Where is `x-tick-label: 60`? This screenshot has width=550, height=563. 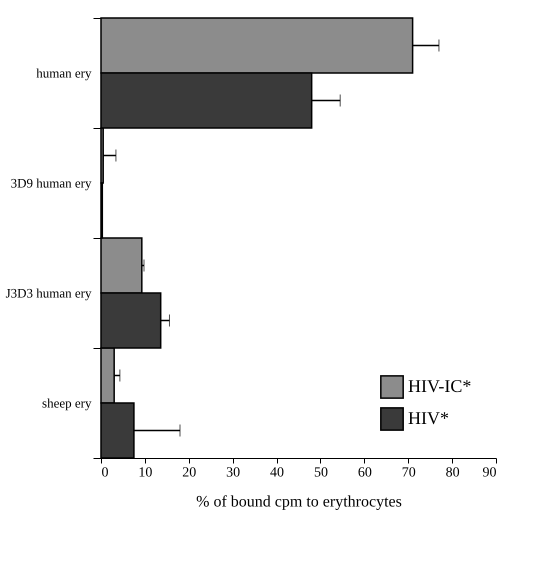 x-tick-label: 60 is located at coordinates (365, 473).